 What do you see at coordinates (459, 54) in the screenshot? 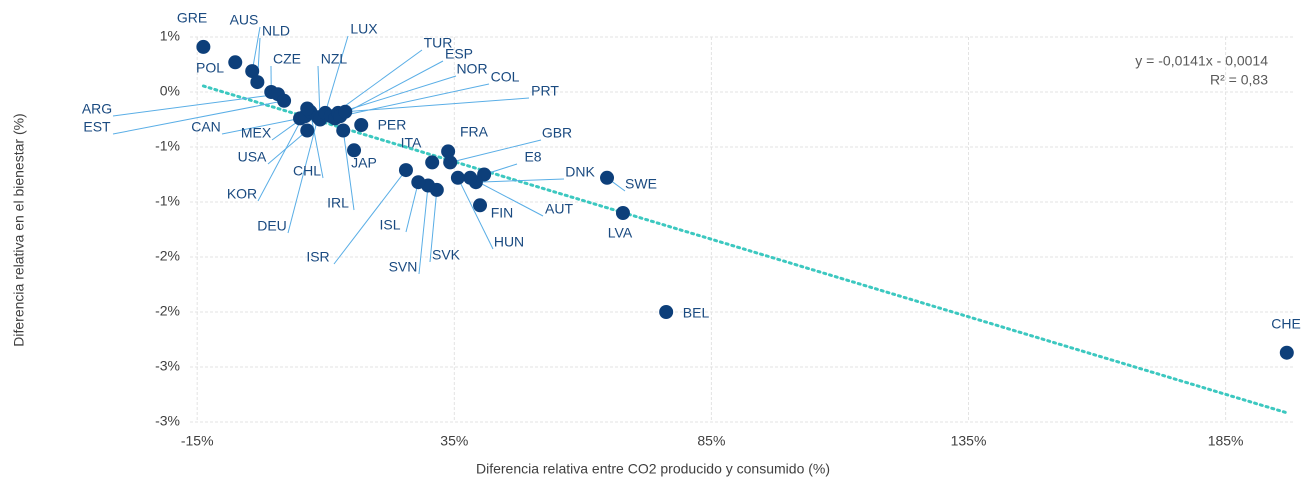
I see `point-label: ESP` at bounding box center [459, 54].